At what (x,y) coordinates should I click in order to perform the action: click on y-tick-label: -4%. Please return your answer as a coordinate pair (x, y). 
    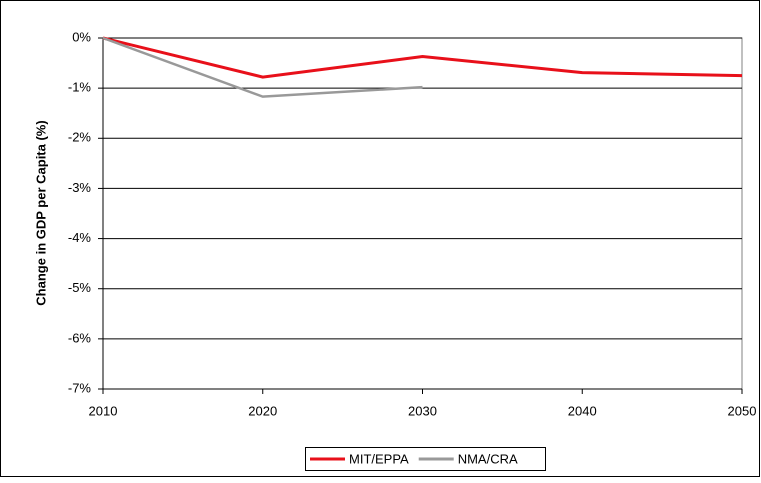
    Looking at the image, I should click on (80, 237).